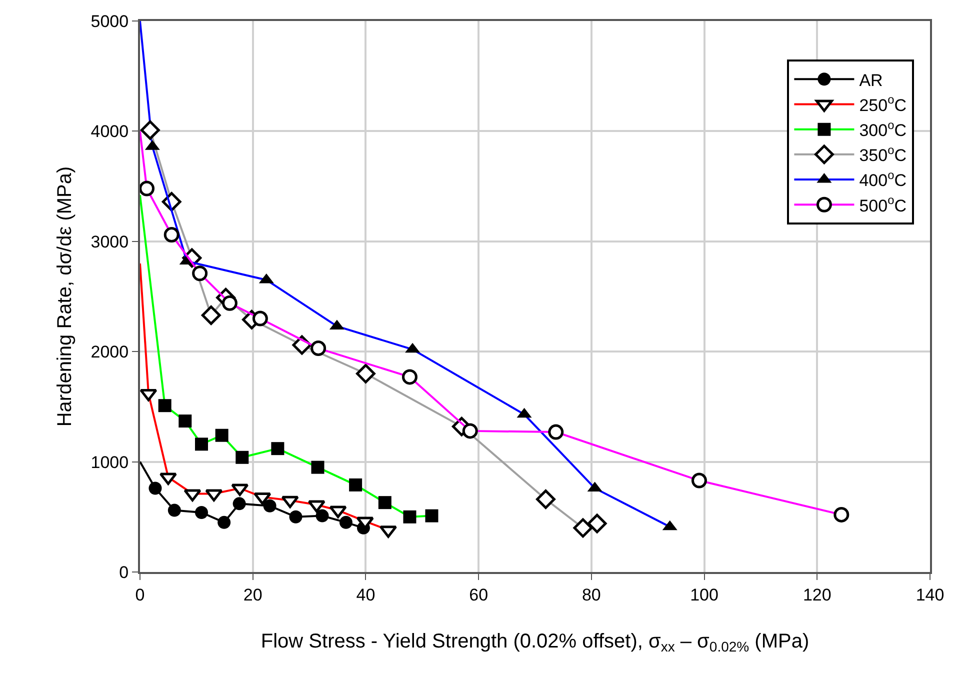 The image size is (956, 685). What do you see at coordinates (591, 594) in the screenshot?
I see `x-tick-label: 80` at bounding box center [591, 594].